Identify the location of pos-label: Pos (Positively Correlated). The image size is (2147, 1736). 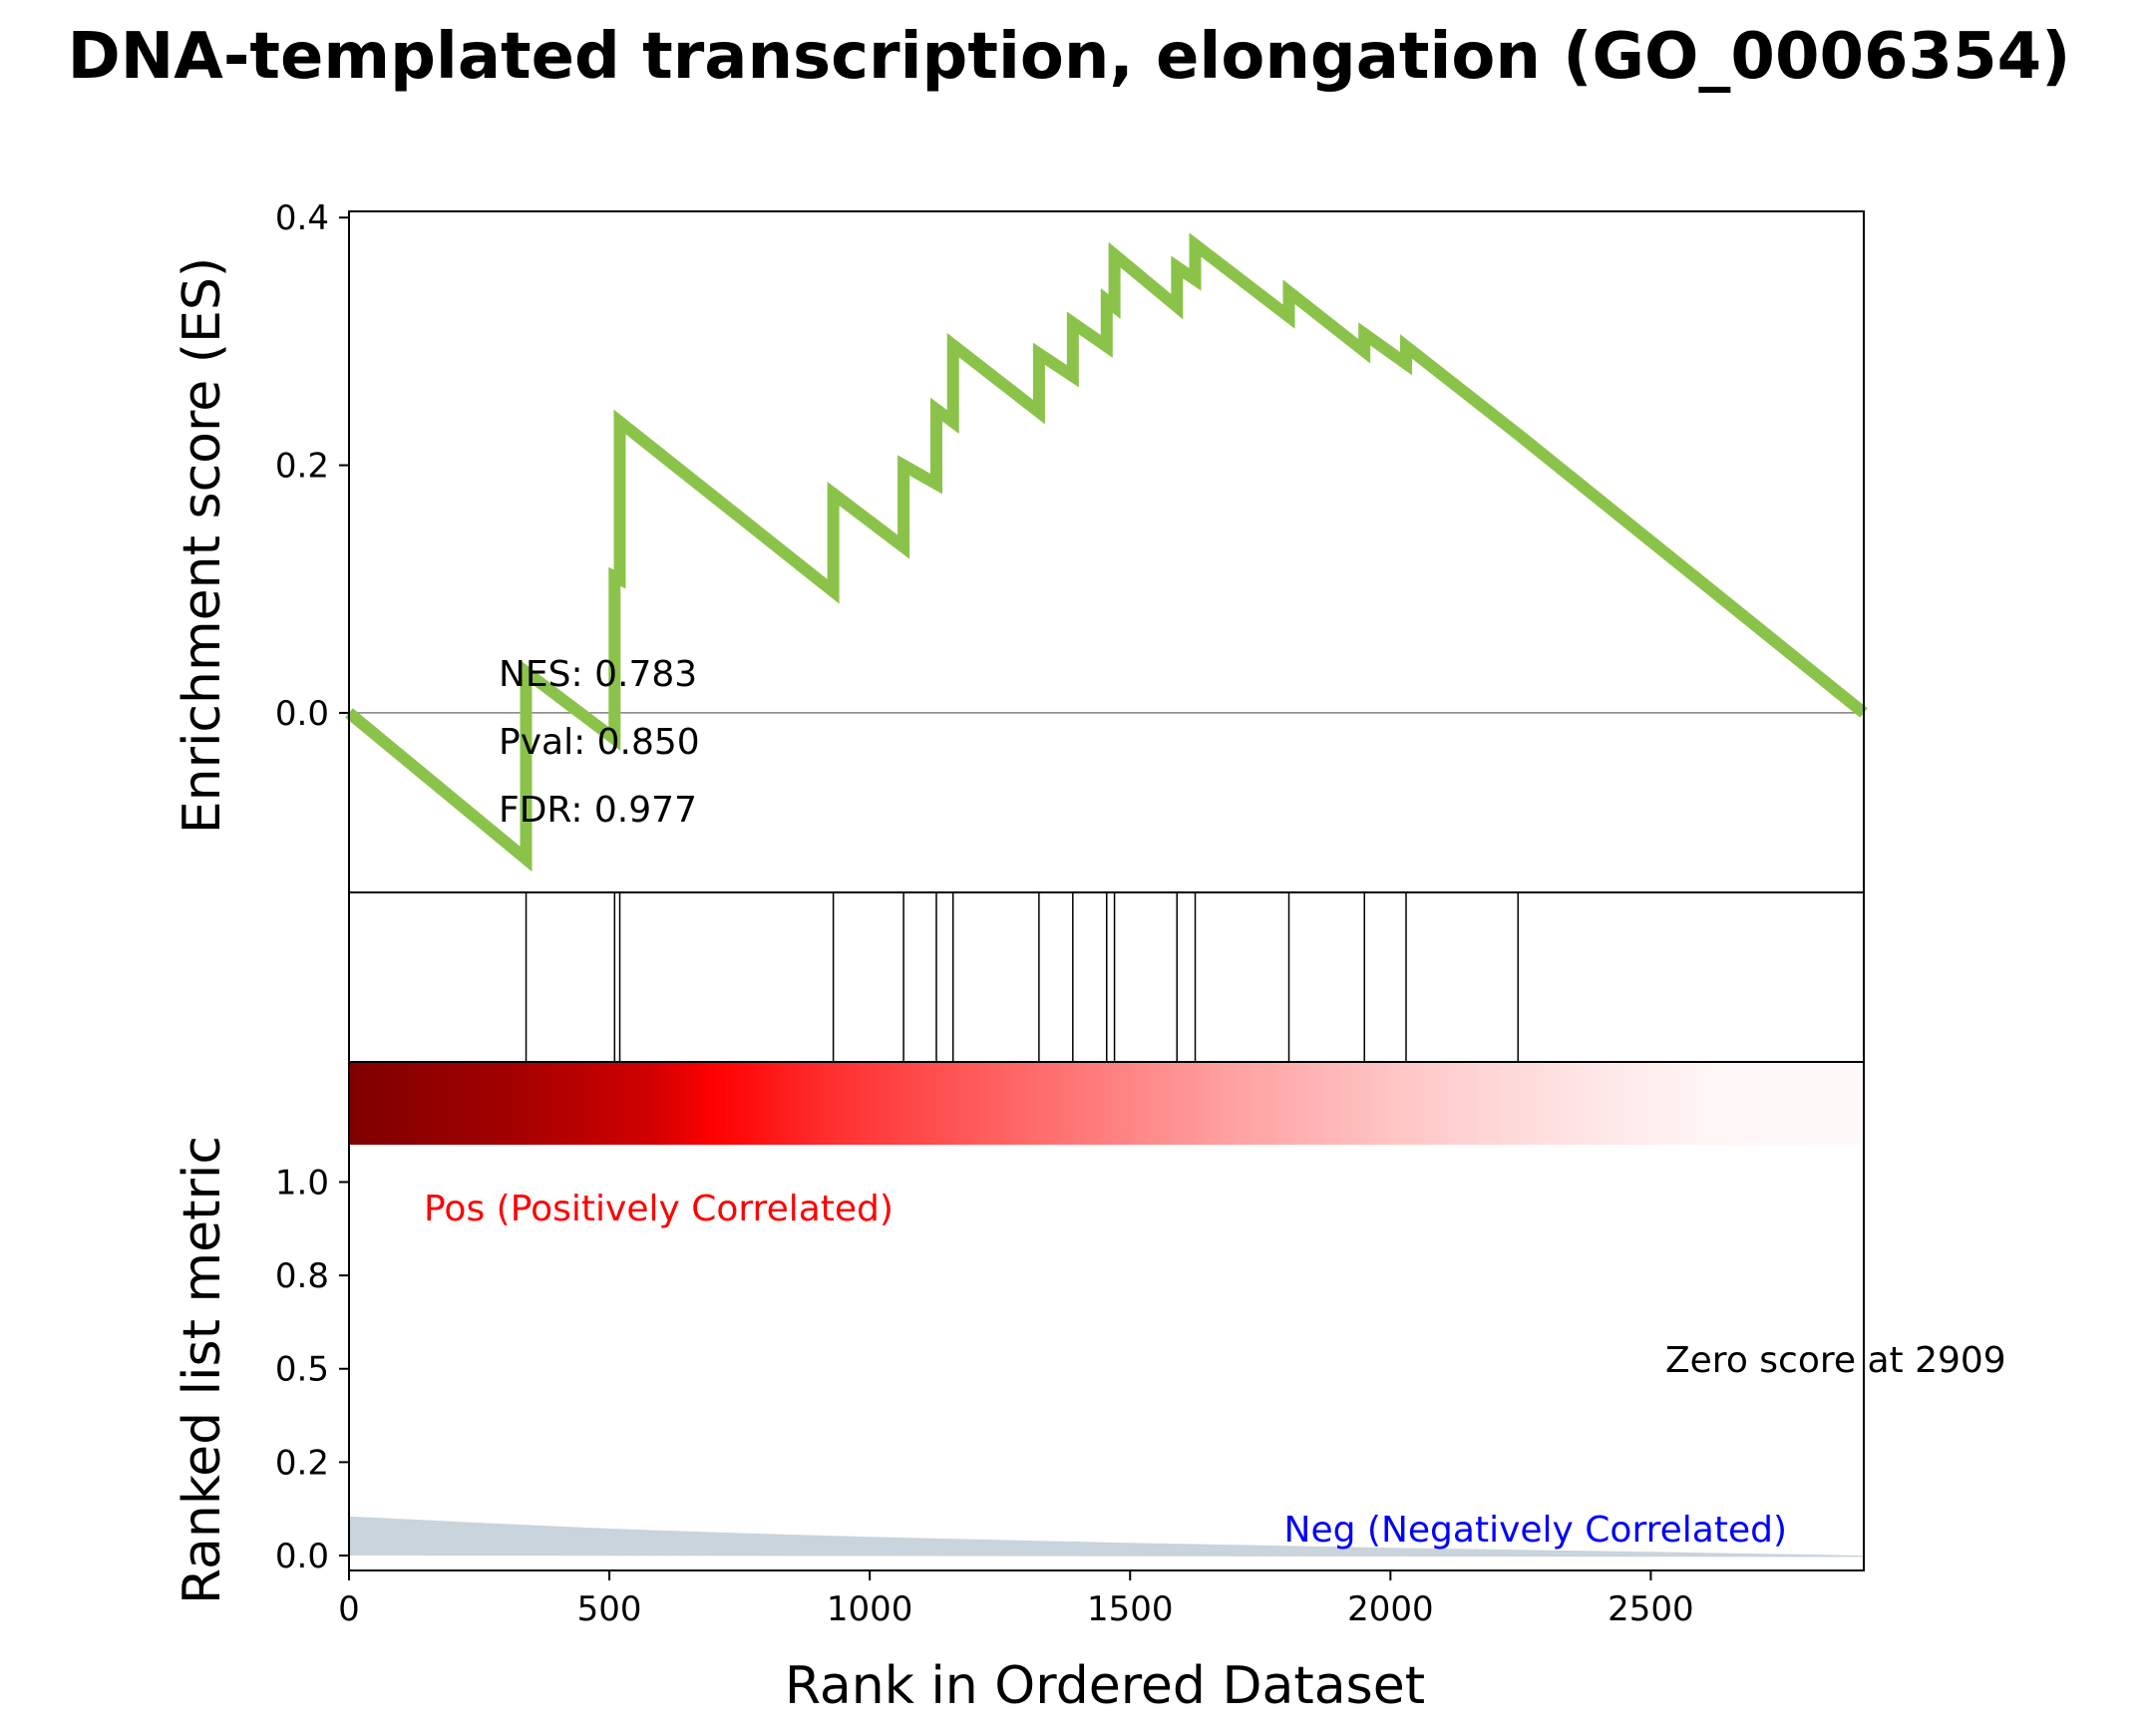
(659, 1209).